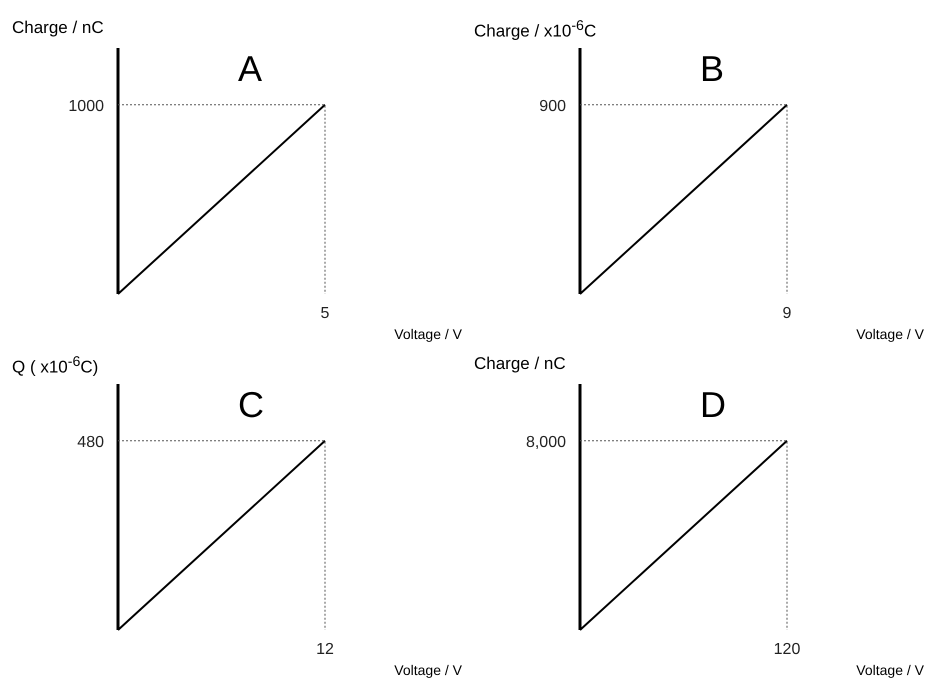 The height and width of the screenshot is (691, 940). What do you see at coordinates (535, 30) in the screenshot?
I see `y-axis-title: Charge / x10$^{-6}$C` at bounding box center [535, 30].